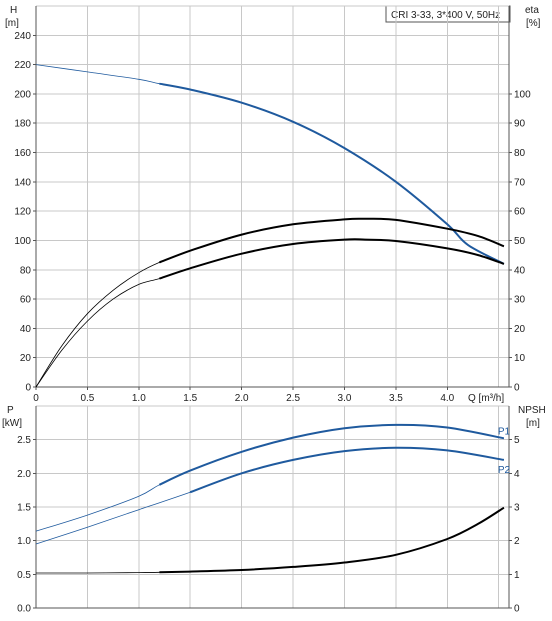 This screenshot has width=552, height=621. What do you see at coordinates (520, 300) in the screenshot?
I see `y-right-tick-label: 30` at bounding box center [520, 300].